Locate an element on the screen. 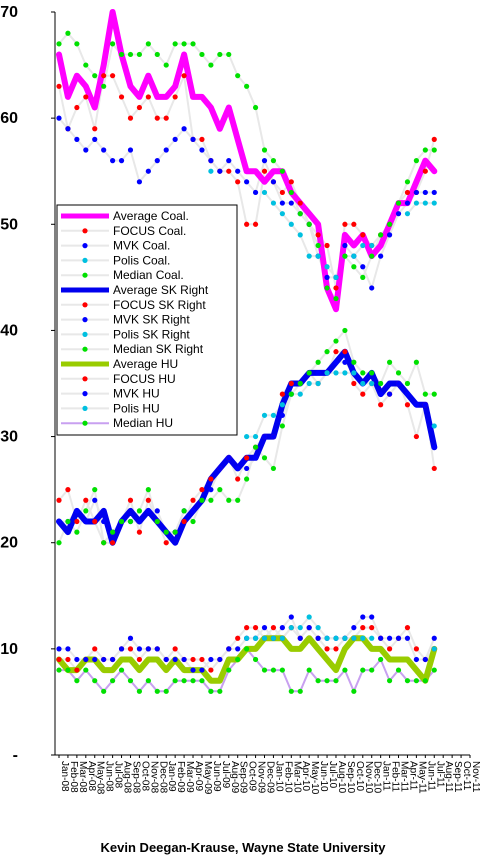 This screenshot has height=868, width=486. x-tick-label: Jul-09 is located at coordinates (225, 775).